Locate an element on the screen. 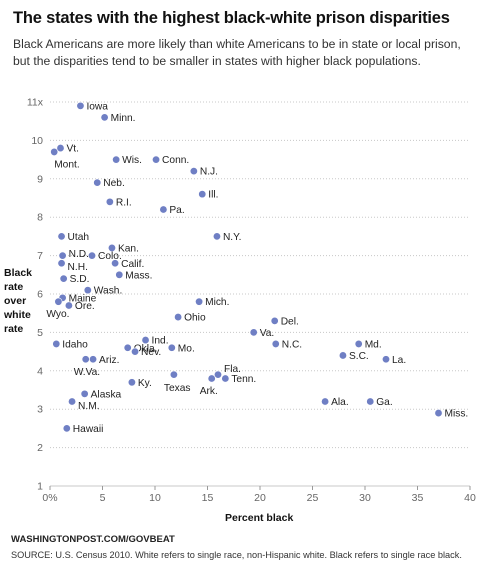 This screenshot has width=480, height=568. data-point-label: N.M. is located at coordinates (89, 406).